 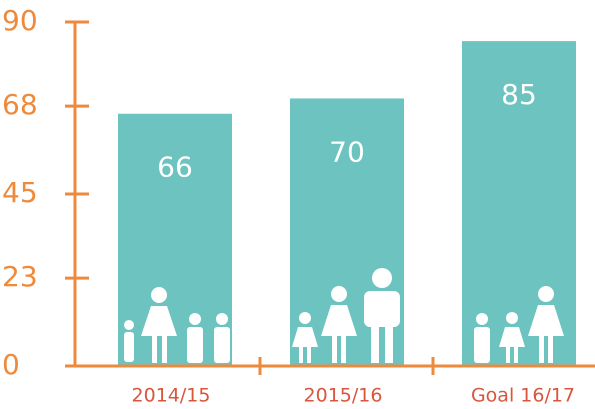 What do you see at coordinates (347, 151) in the screenshot?
I see `value-label: 70` at bounding box center [347, 151].